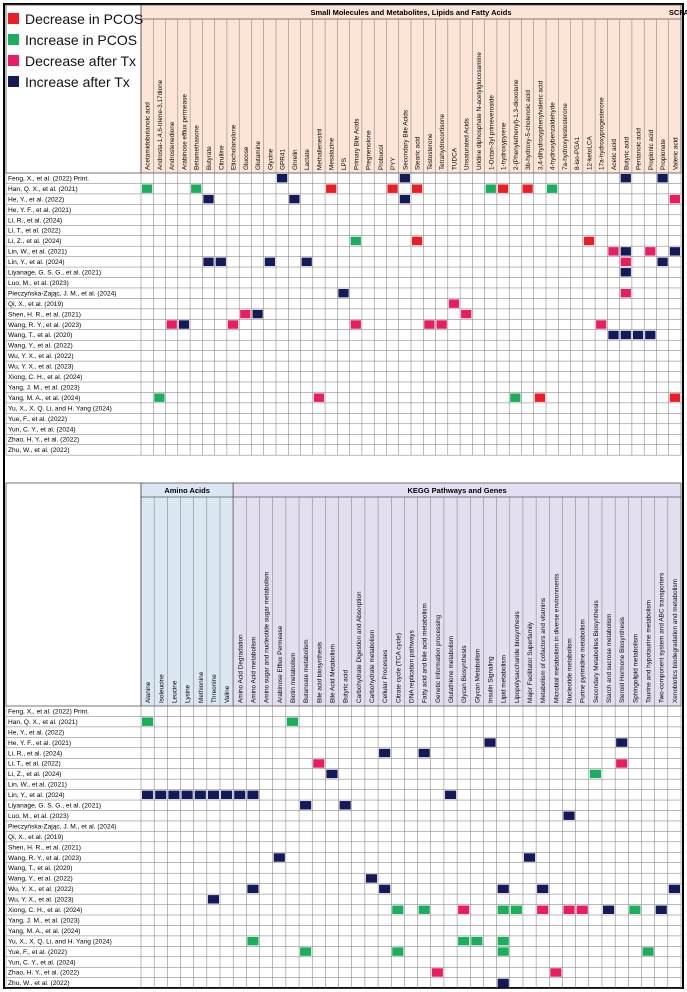  I want to click on heatmap-cell-r1-c22, so click(417, 188).